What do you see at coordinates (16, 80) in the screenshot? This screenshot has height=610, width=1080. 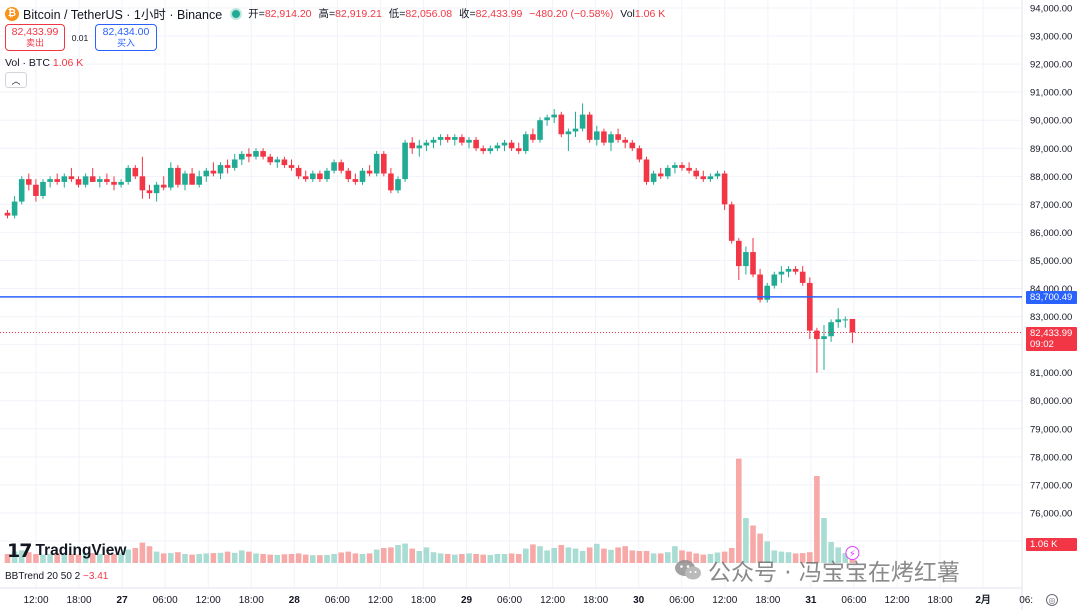 I see `chevron-up-icon: ︿` at bounding box center [16, 80].